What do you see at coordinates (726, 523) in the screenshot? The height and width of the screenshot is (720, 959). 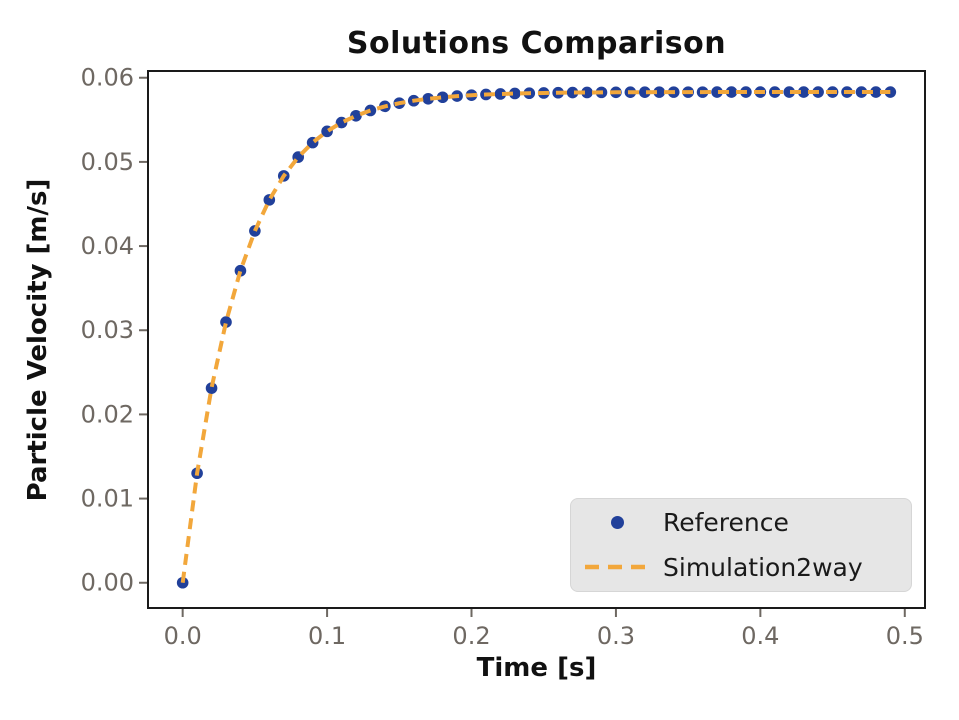 I see `legend-label-reference: Reference` at bounding box center [726, 523].